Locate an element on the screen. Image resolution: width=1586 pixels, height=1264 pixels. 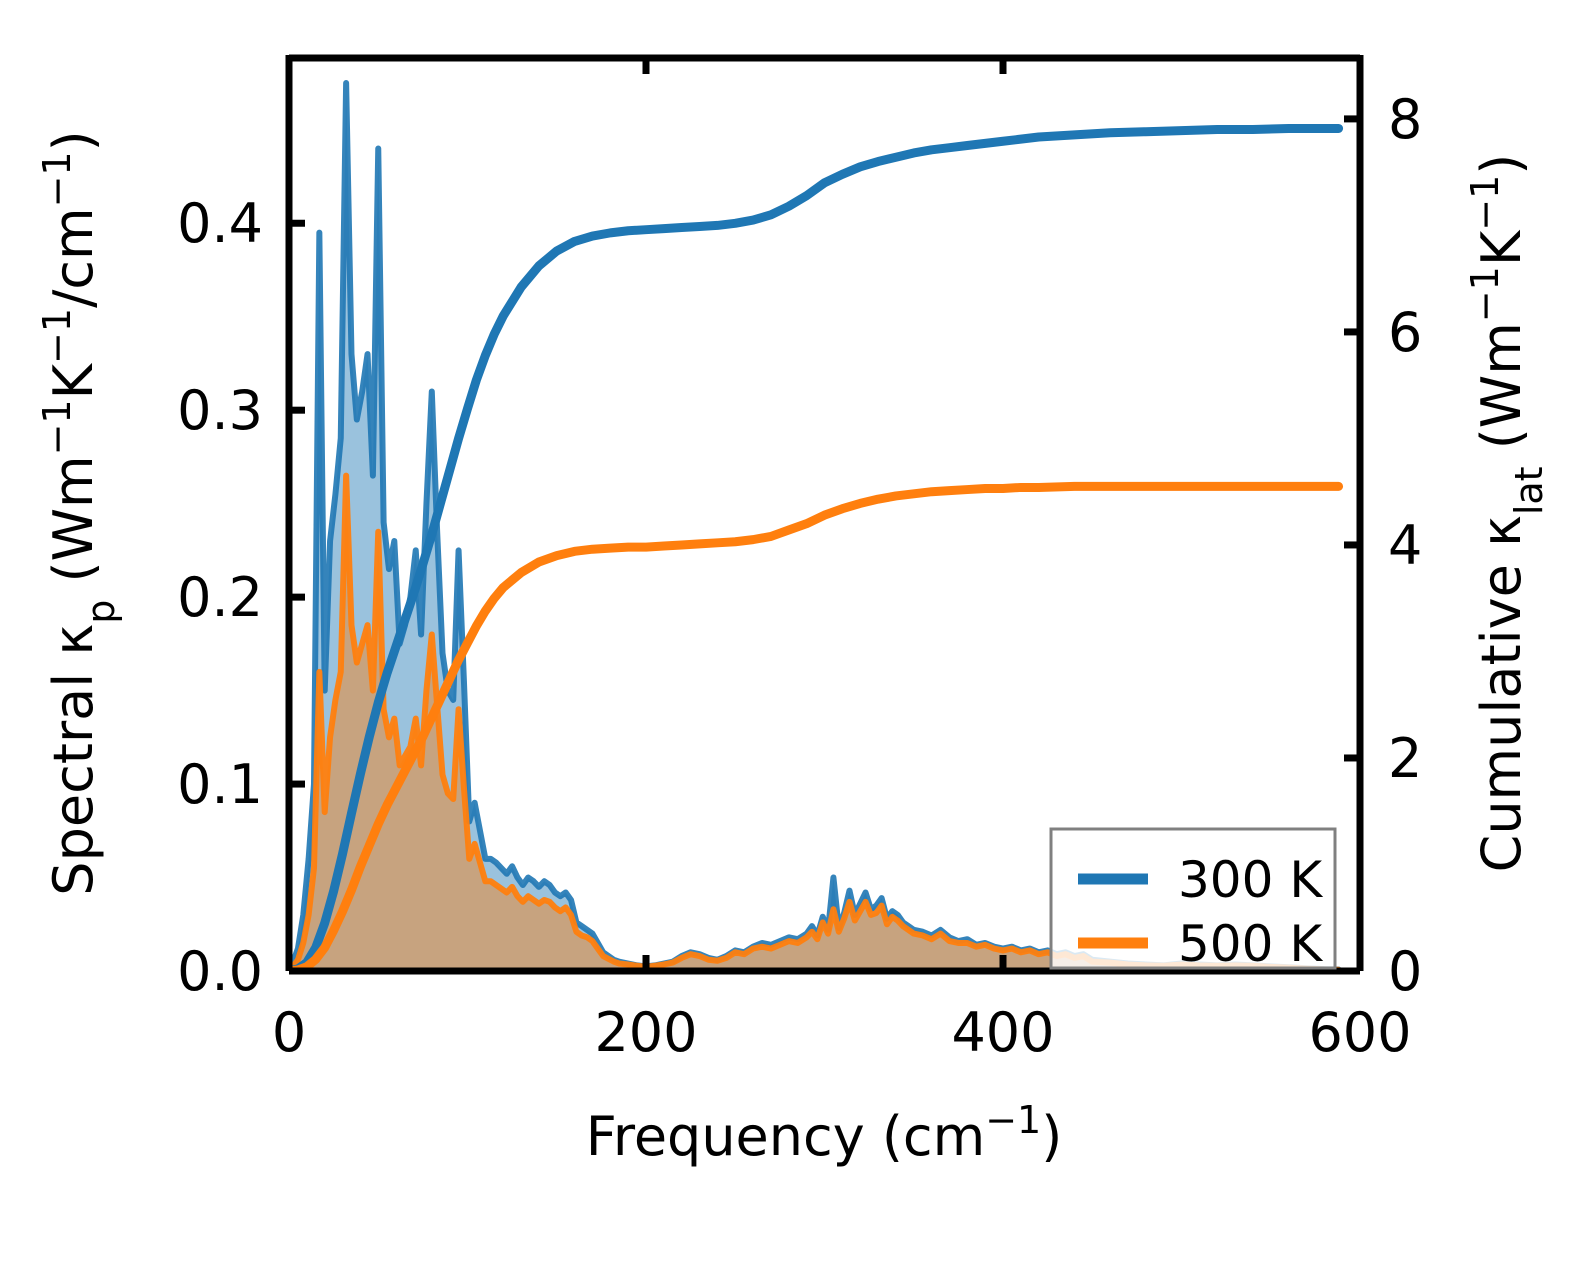
legend-item-300k: 300 K is located at coordinates (1200, 880).